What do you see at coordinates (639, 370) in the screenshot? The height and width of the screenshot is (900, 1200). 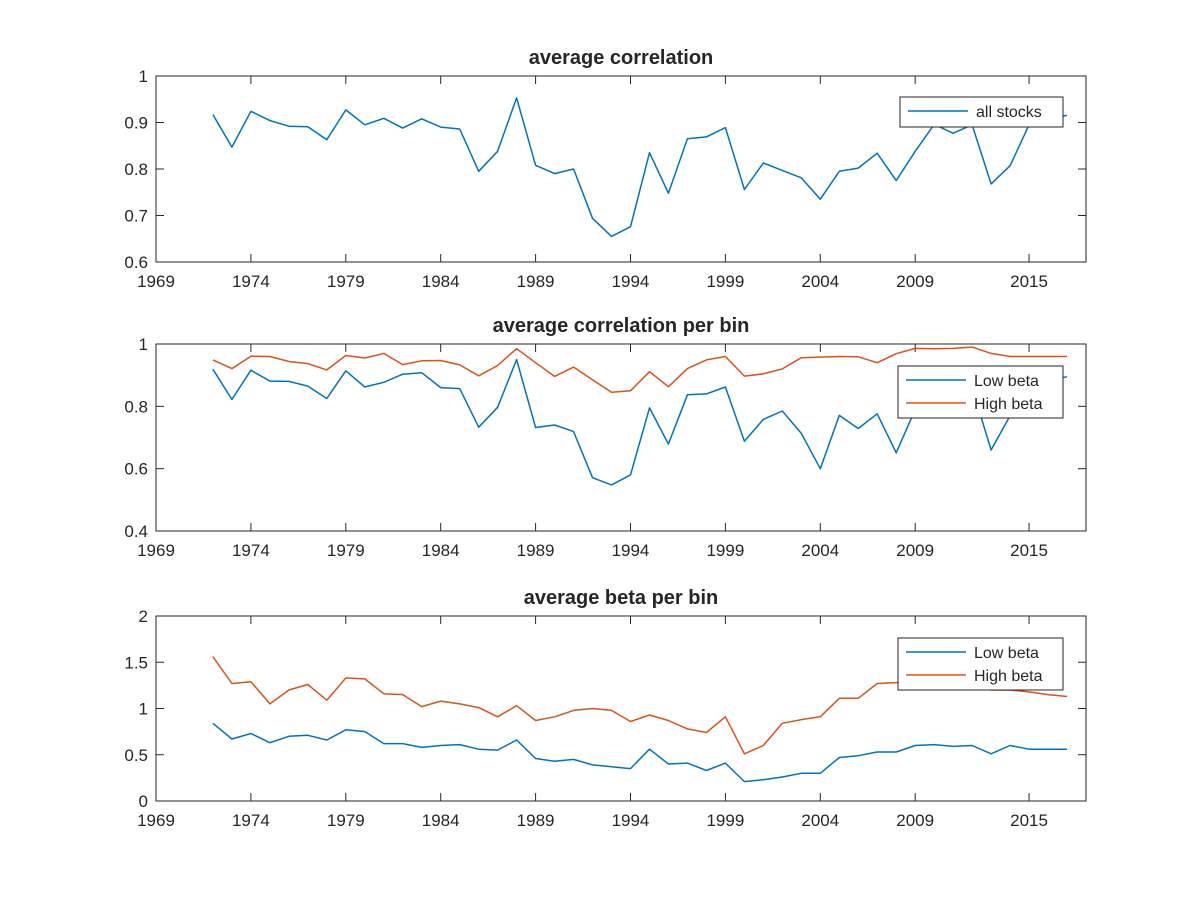 I see `series-line-high-beta` at bounding box center [639, 370].